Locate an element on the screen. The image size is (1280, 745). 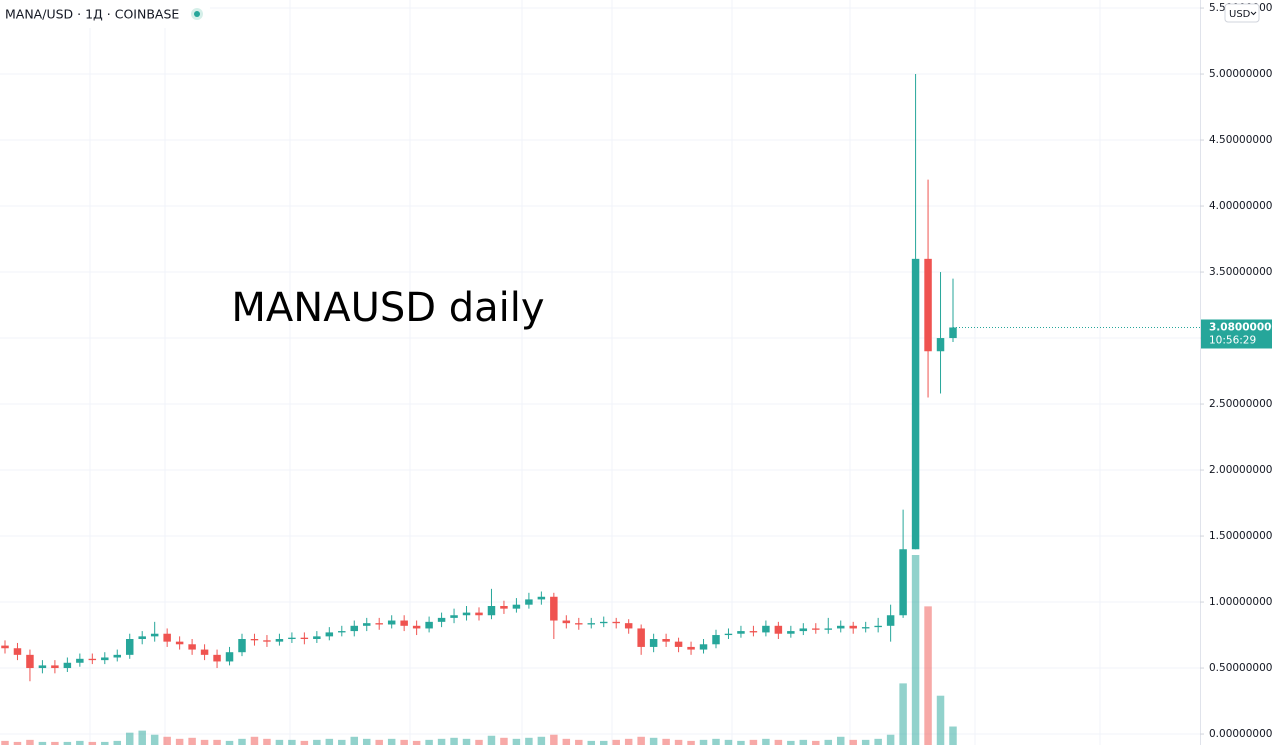
currency-button is located at coordinates (1242, 13).